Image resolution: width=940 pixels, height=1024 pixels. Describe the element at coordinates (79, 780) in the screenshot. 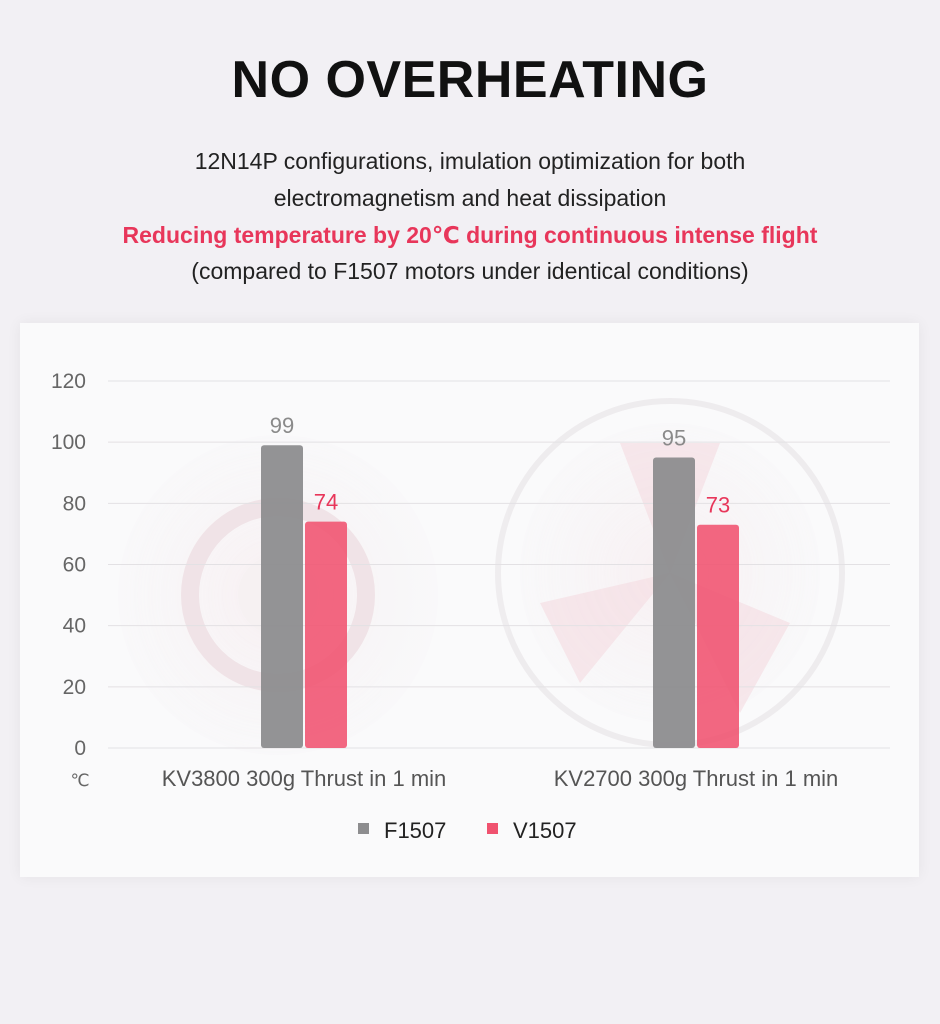

I see `y-axis-unit: ℃` at that location.